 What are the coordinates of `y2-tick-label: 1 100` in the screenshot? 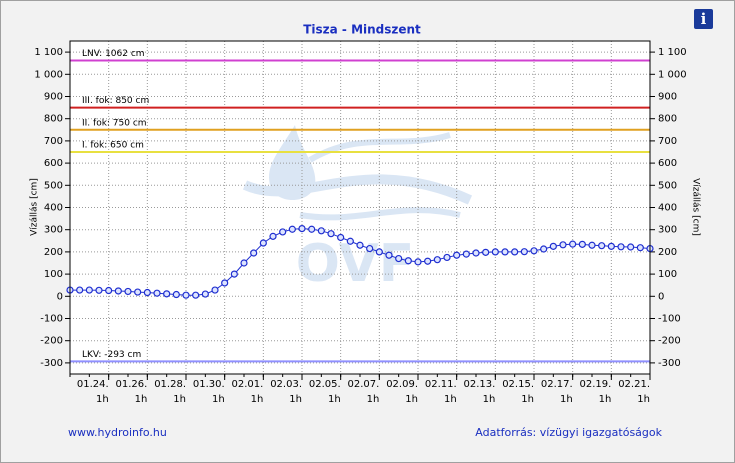 It's located at (672, 52).